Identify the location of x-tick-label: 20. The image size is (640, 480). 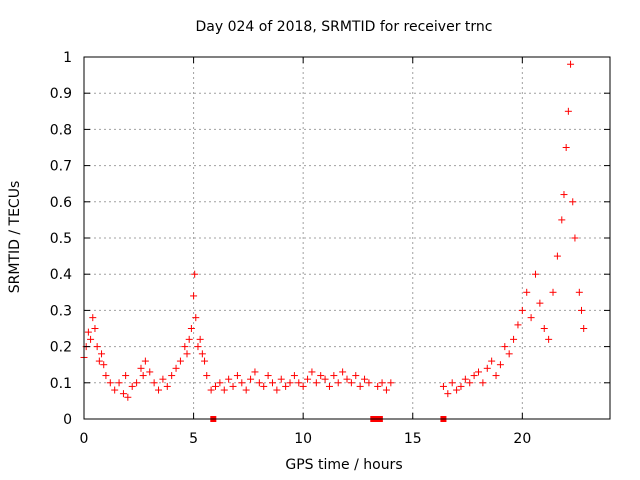
(522, 439).